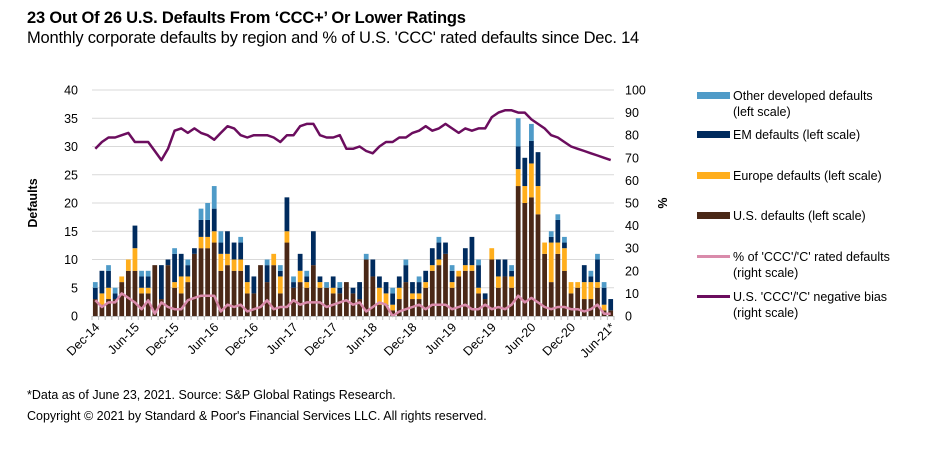 This screenshot has width=936, height=450. I want to click on legend-swatch-us, so click(713, 215).